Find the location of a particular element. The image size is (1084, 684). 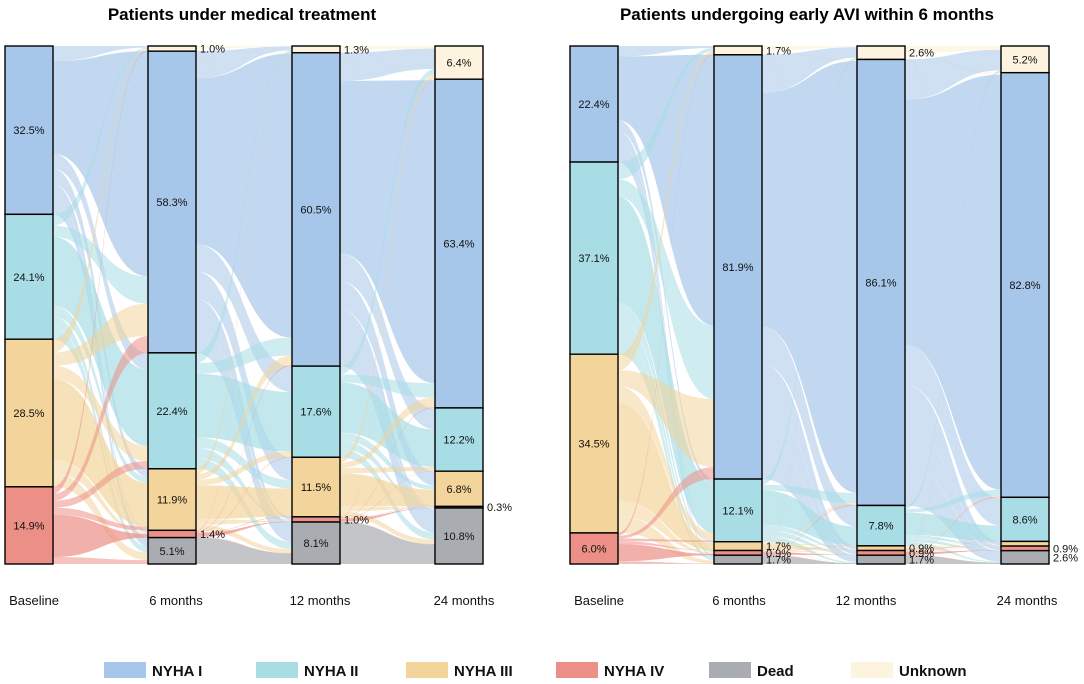

flow-medical-0-nyha-ii-to-nyha-i is located at coordinates (100, 264).